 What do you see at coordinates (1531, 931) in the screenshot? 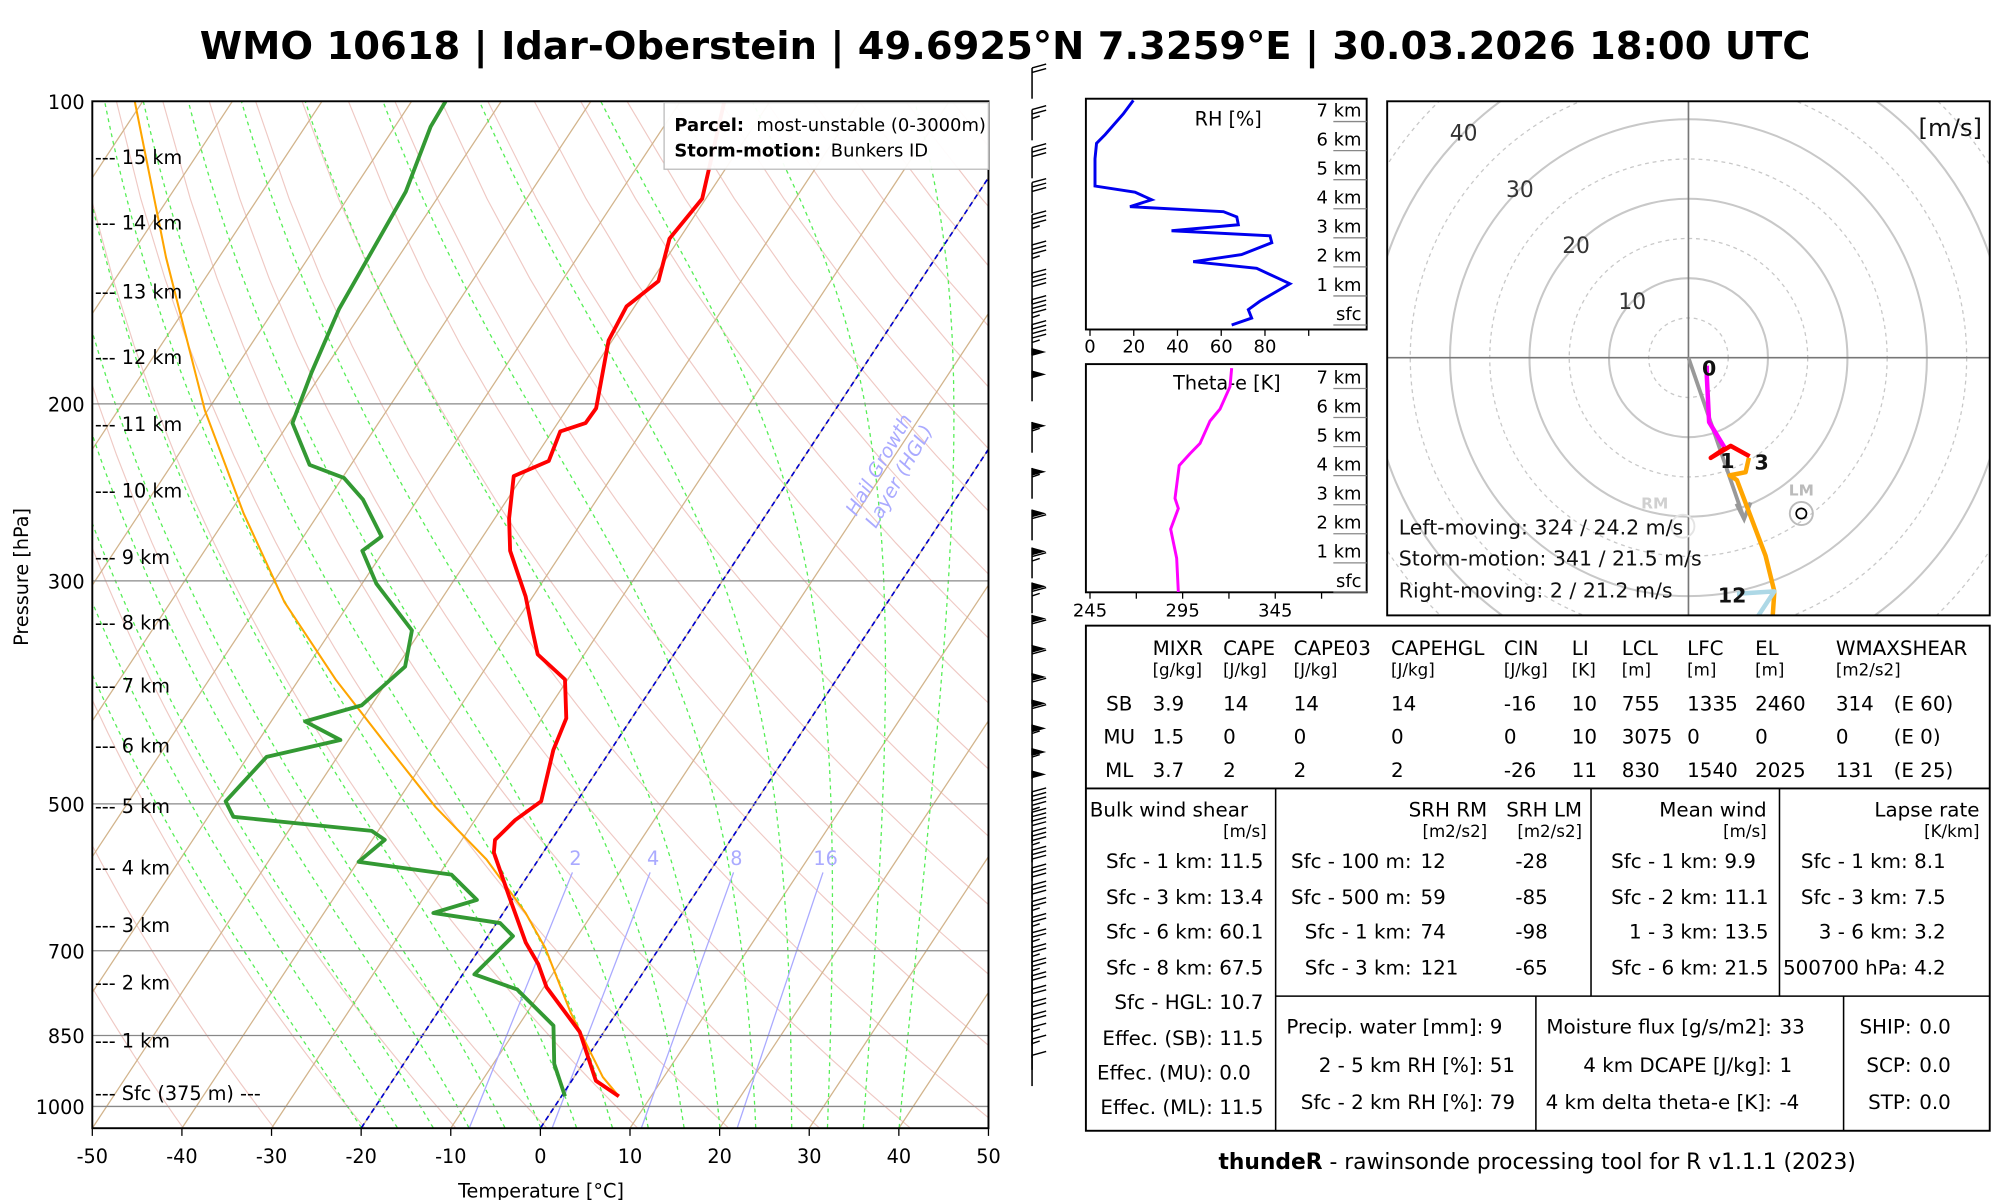
I see `srh-lm-value: -98` at bounding box center [1531, 931].